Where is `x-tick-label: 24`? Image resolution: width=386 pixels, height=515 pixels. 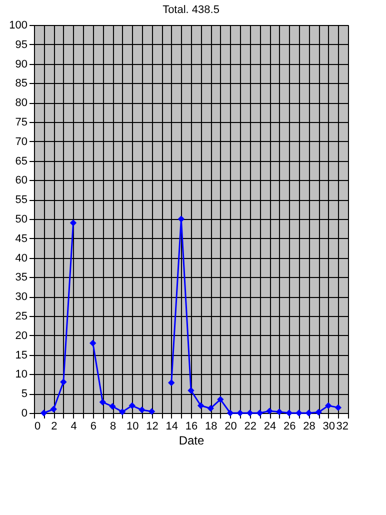
x-tick-label: 24 is located at coordinates (270, 426).